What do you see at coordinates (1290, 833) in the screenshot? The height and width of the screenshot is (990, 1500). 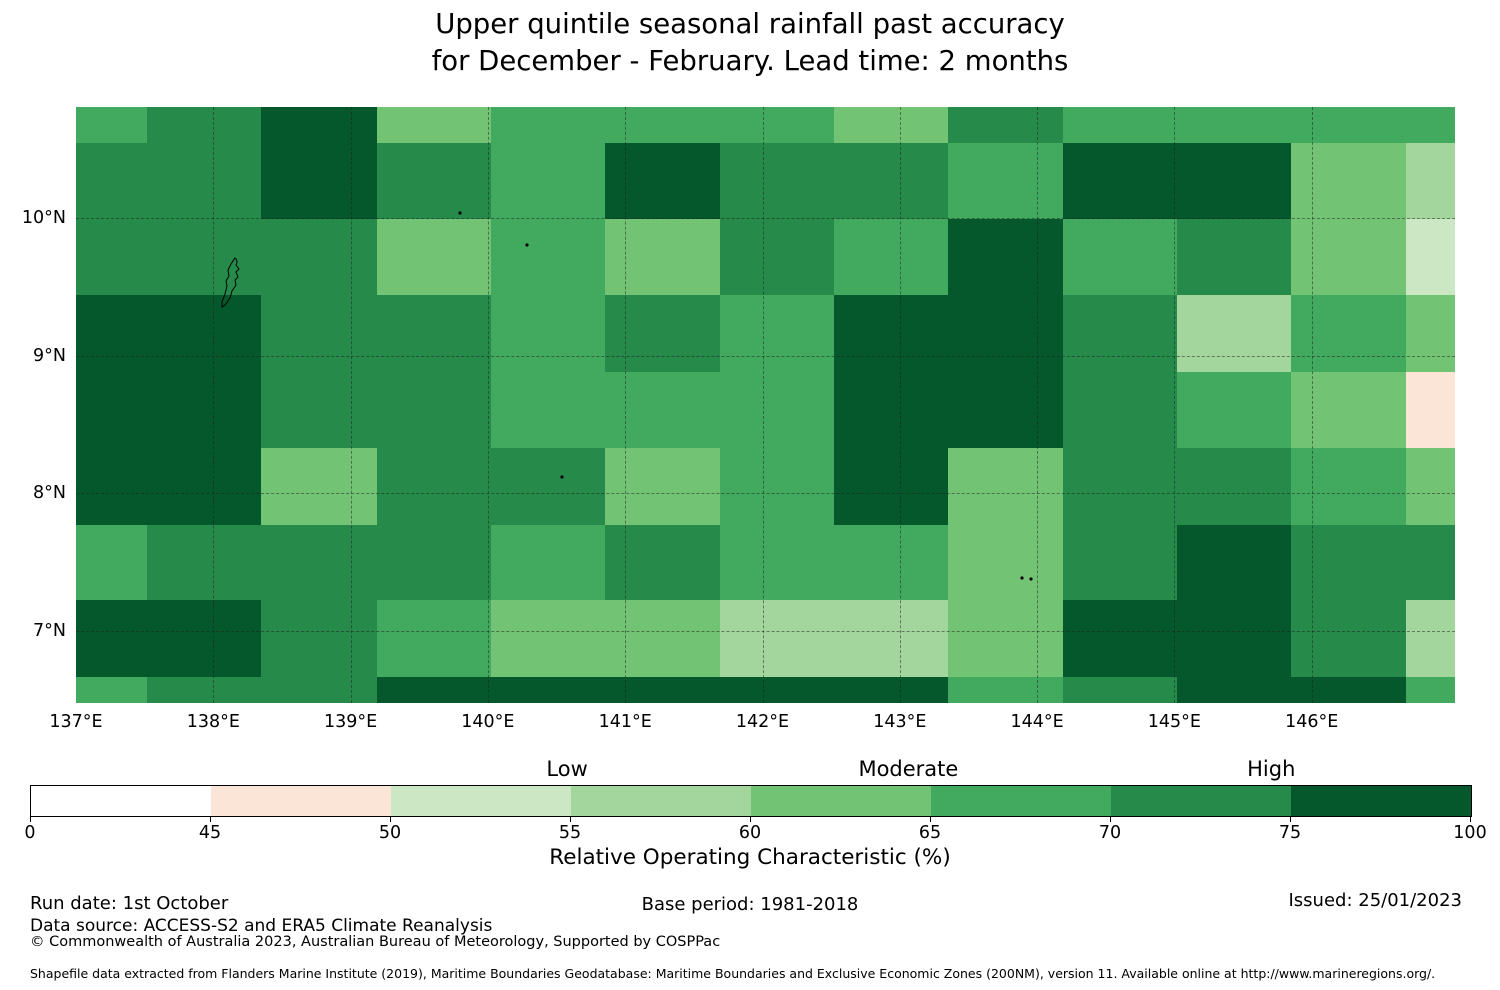 I see `colorbar-tick-label: 75` at bounding box center [1290, 833].